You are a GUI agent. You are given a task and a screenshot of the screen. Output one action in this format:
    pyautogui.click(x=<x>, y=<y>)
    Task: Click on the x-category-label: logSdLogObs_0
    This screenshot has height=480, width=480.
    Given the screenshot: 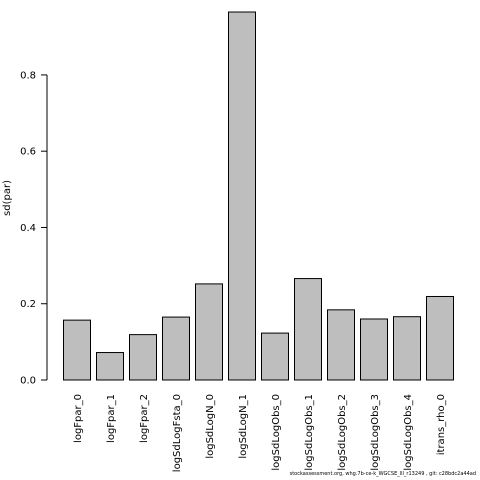 What is the action you would take?
    pyautogui.click(x=276, y=432)
    